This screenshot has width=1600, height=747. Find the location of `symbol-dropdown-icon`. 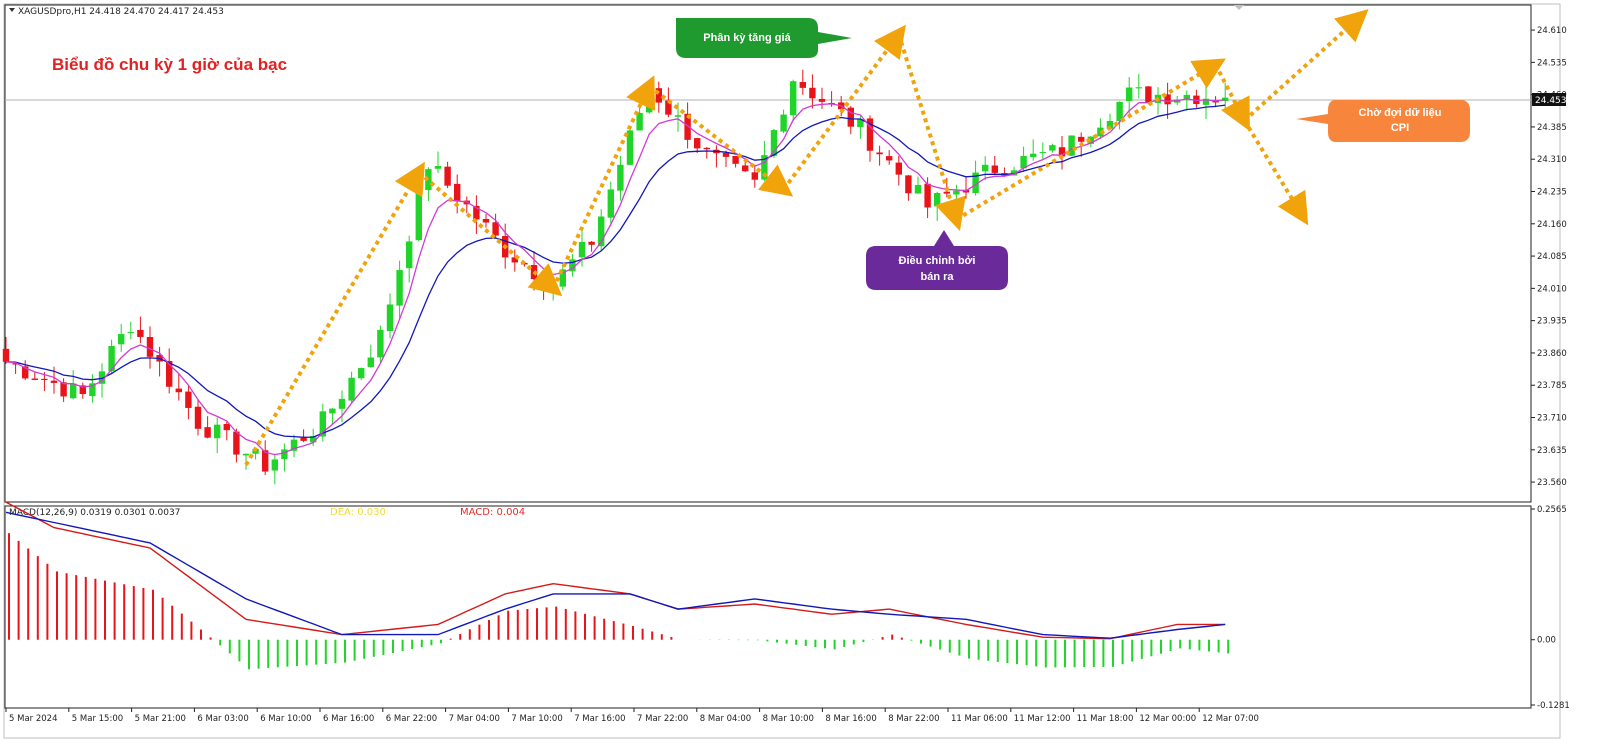

symbol-dropdown-icon is located at coordinates (12, 10).